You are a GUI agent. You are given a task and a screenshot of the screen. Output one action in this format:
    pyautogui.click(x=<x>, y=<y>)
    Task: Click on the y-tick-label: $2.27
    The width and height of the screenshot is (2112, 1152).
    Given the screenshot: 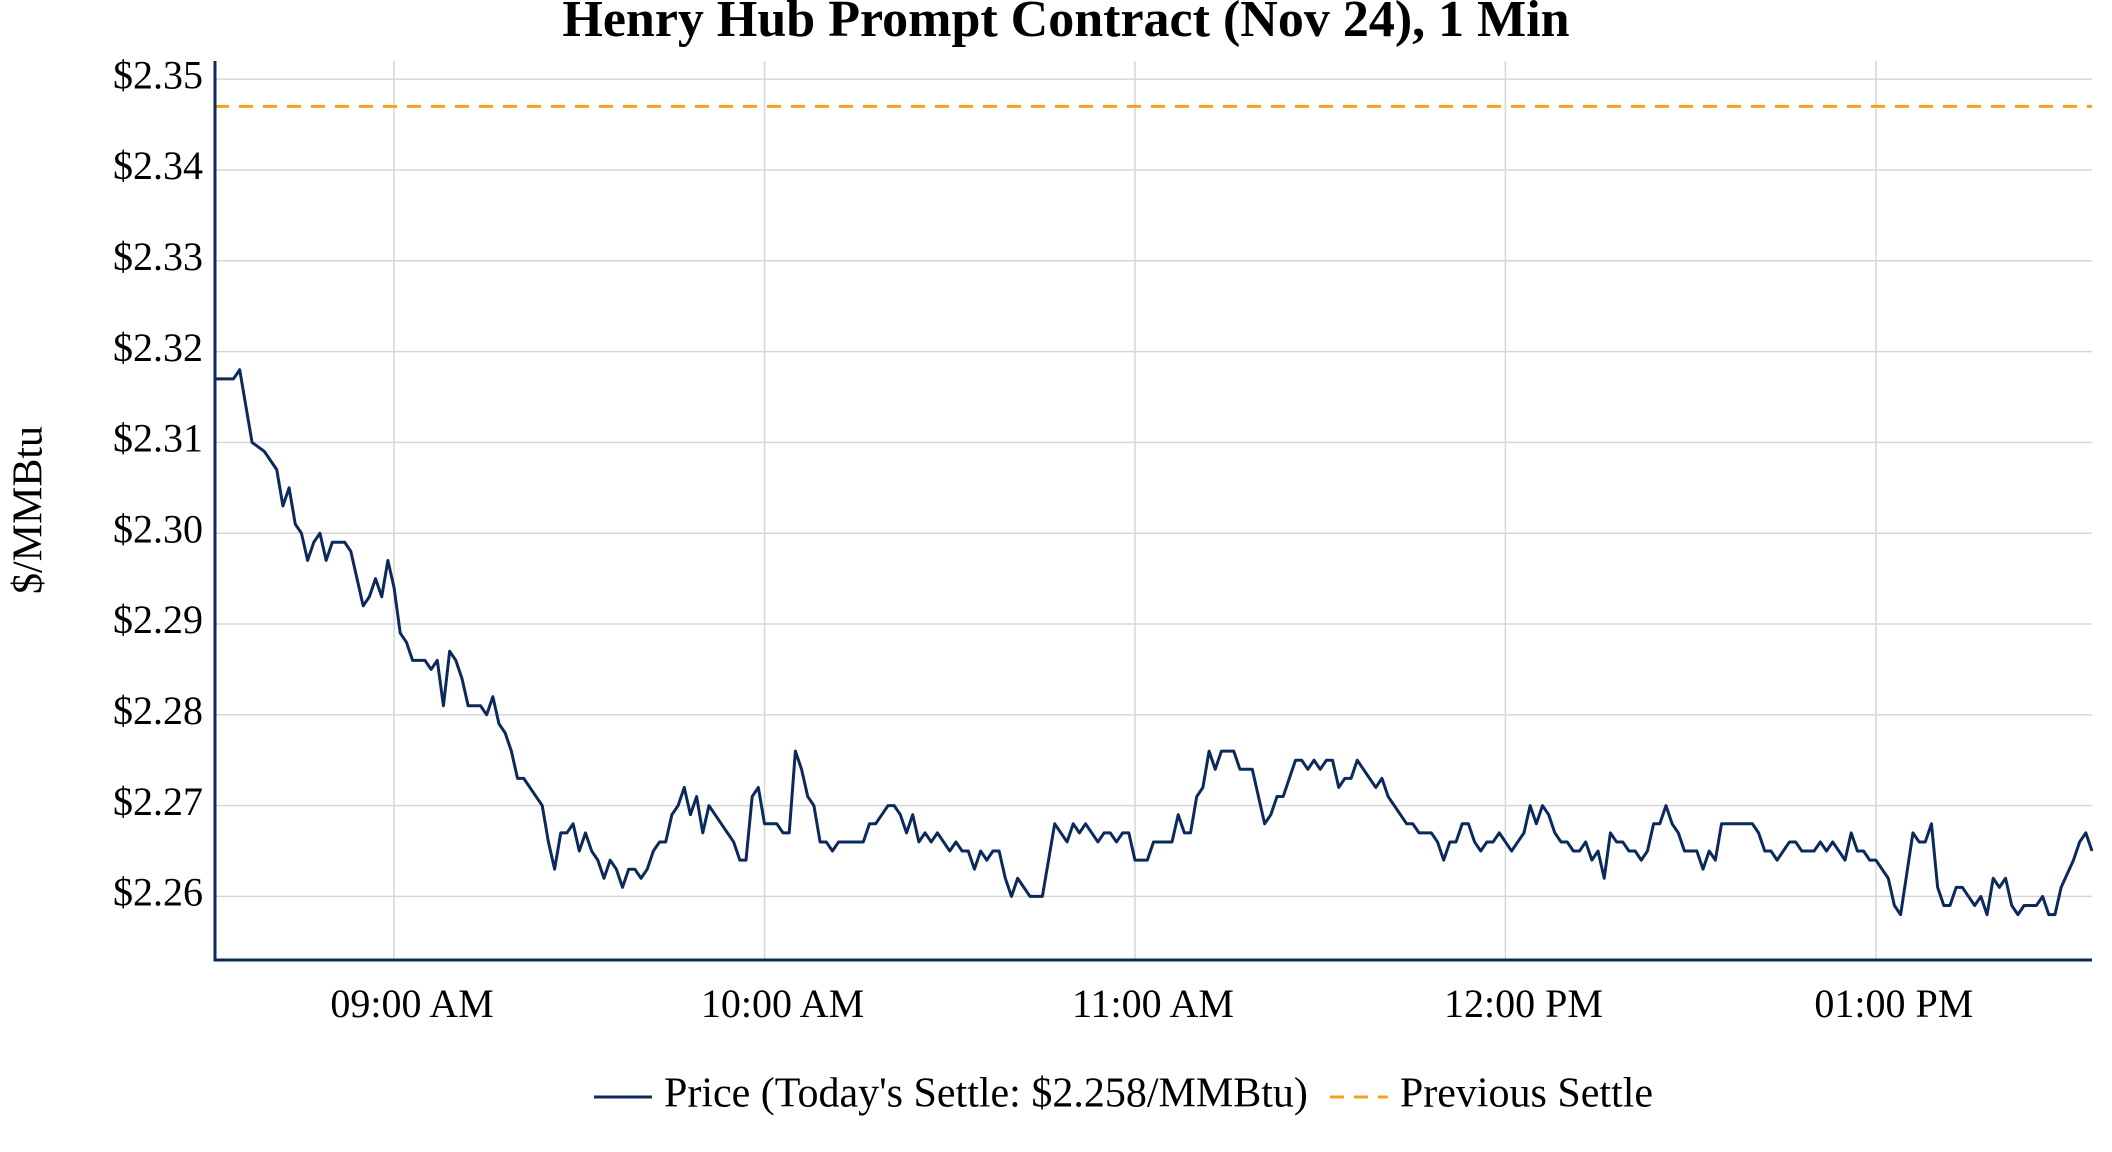 What is the action you would take?
    pyautogui.click(x=158, y=801)
    